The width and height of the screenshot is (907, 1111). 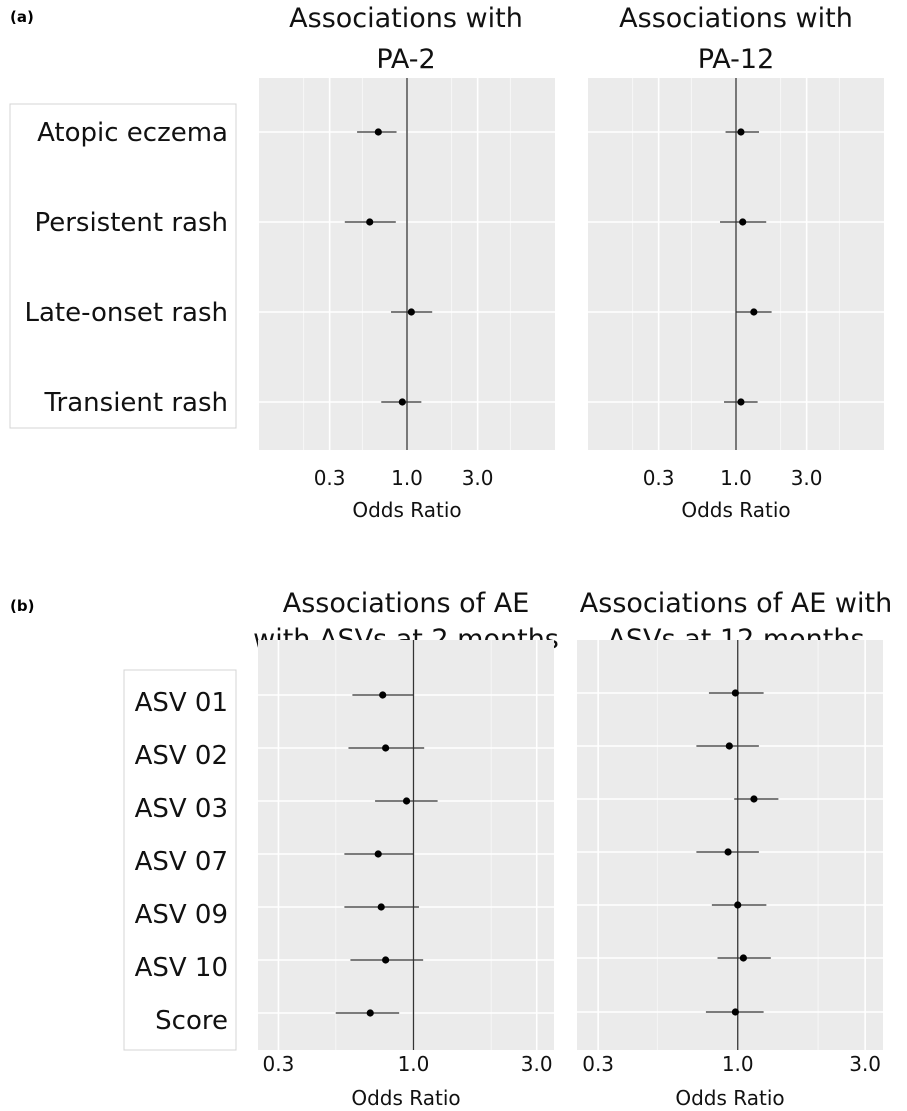 What do you see at coordinates (132, 133) in the screenshot?
I see `row-label: Atopic eczema` at bounding box center [132, 133].